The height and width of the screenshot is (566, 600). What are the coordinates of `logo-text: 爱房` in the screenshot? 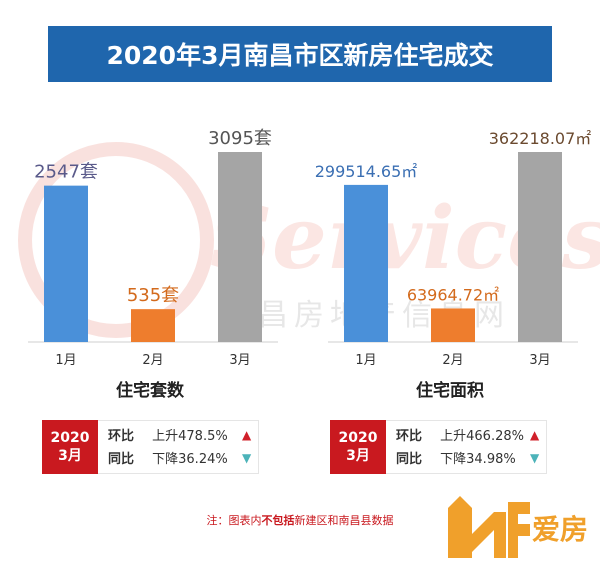 It's located at (560, 529).